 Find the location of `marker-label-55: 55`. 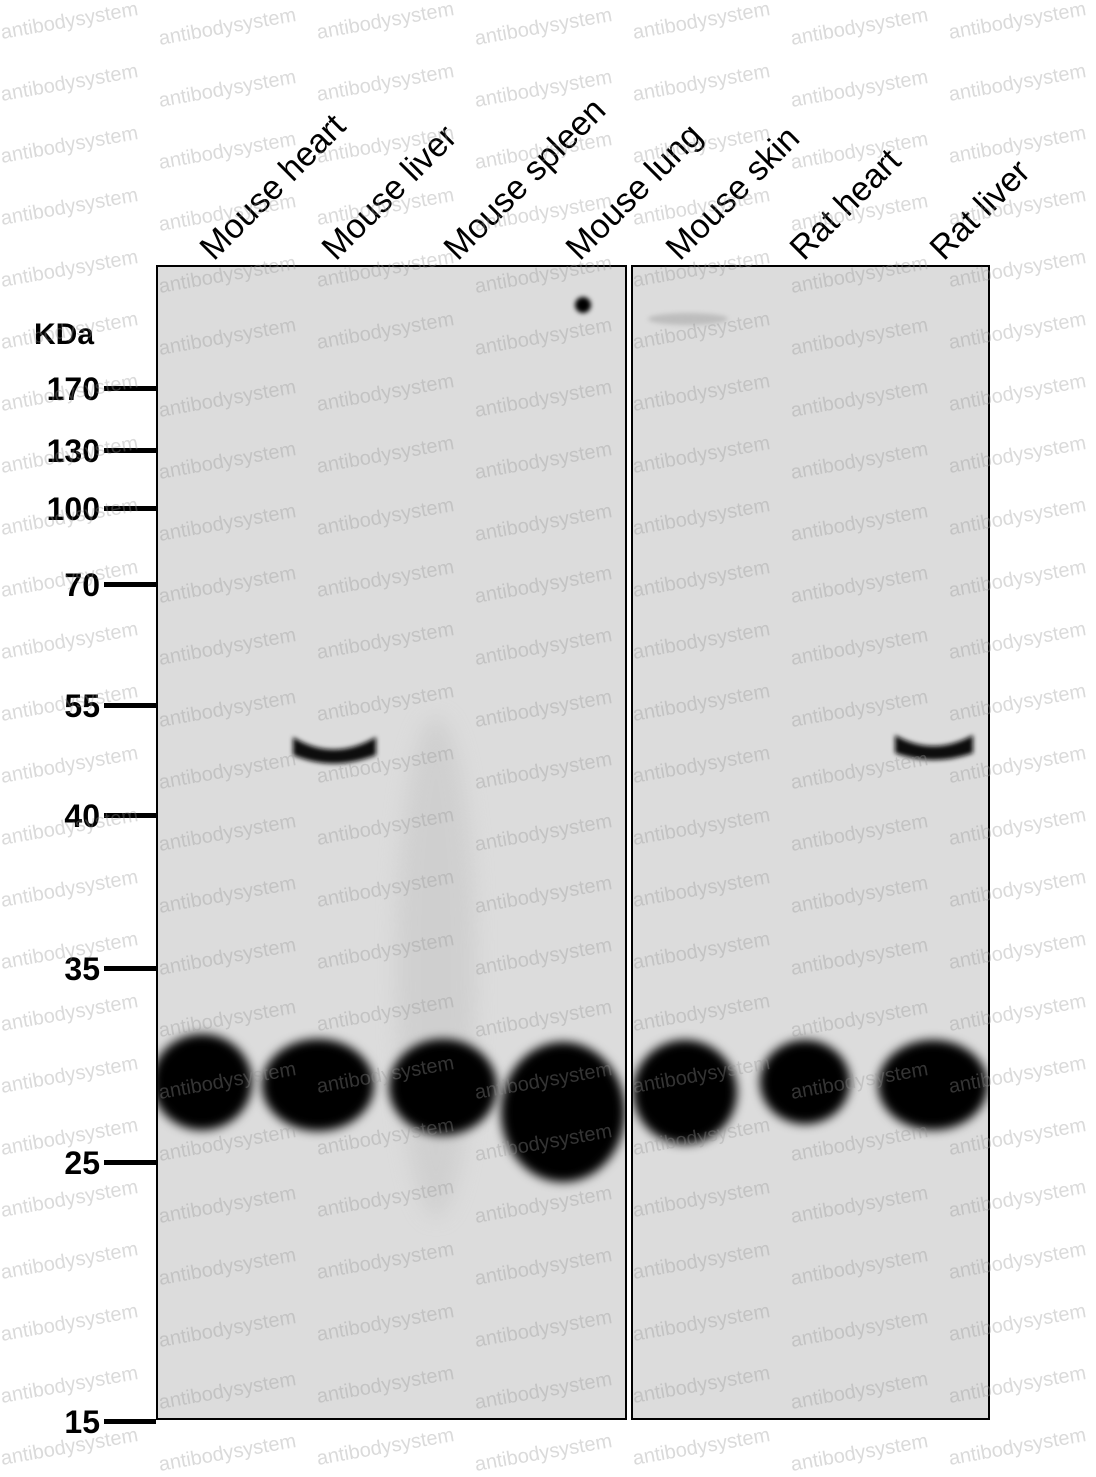

marker-label-55: 55 is located at coordinates (82, 706).